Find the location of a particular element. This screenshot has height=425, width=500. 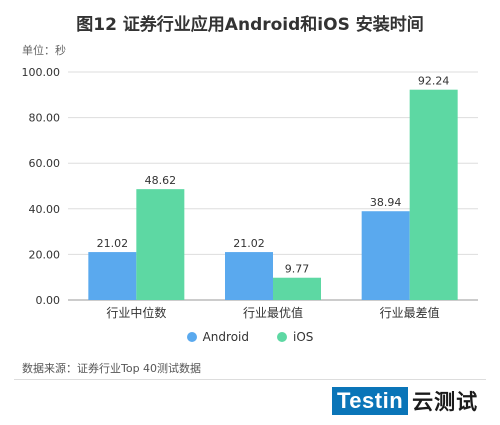

android-legend-swatch is located at coordinates (191, 337).